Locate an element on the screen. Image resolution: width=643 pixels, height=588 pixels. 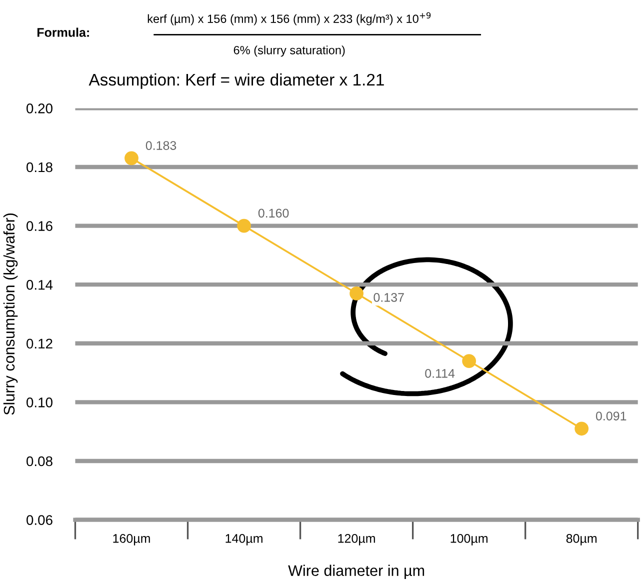
data-label: 0.160 is located at coordinates (273, 213).